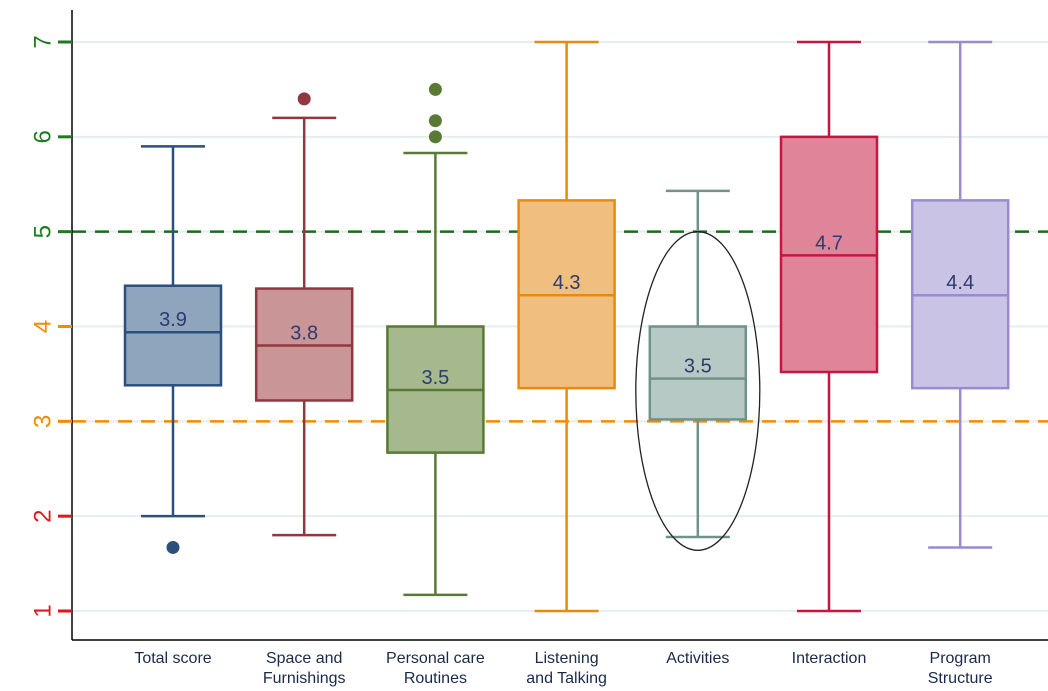 The width and height of the screenshot is (1048, 691). I want to click on x-tick-label: Space and, so click(304, 658).